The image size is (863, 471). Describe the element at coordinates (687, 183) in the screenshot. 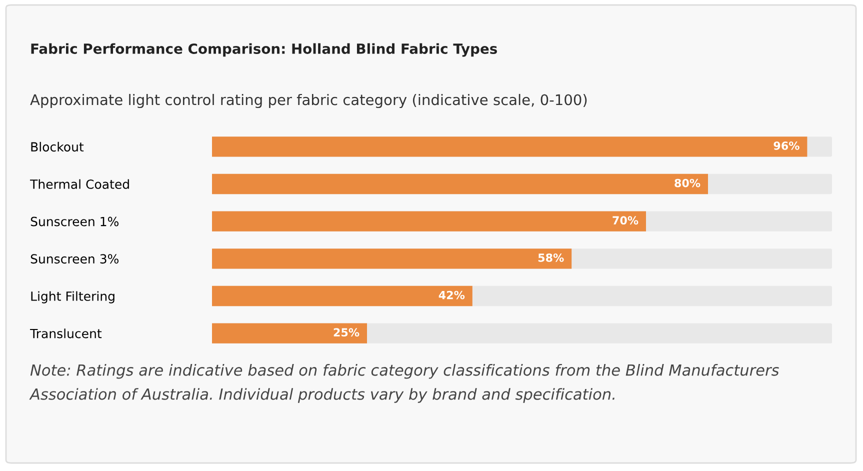

I see `data-label: 80%` at that location.